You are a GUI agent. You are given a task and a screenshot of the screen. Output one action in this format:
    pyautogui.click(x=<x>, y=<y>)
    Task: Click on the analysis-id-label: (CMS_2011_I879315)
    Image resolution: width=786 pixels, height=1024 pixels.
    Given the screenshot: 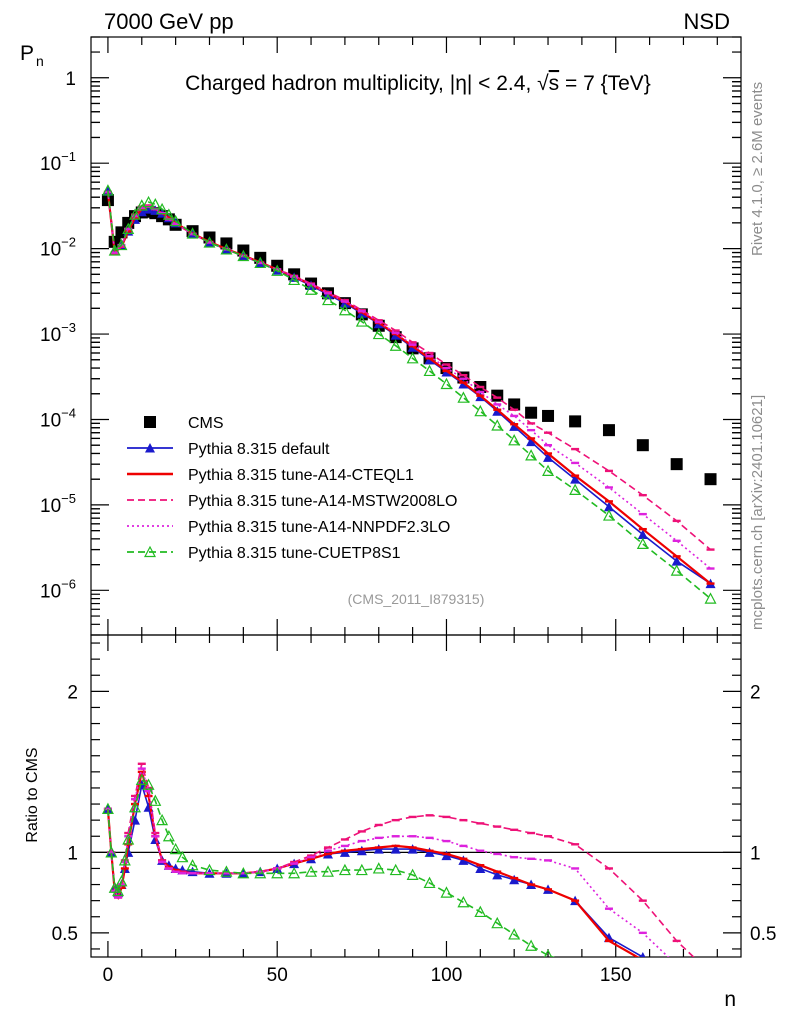 What is the action you would take?
    pyautogui.click(x=416, y=599)
    